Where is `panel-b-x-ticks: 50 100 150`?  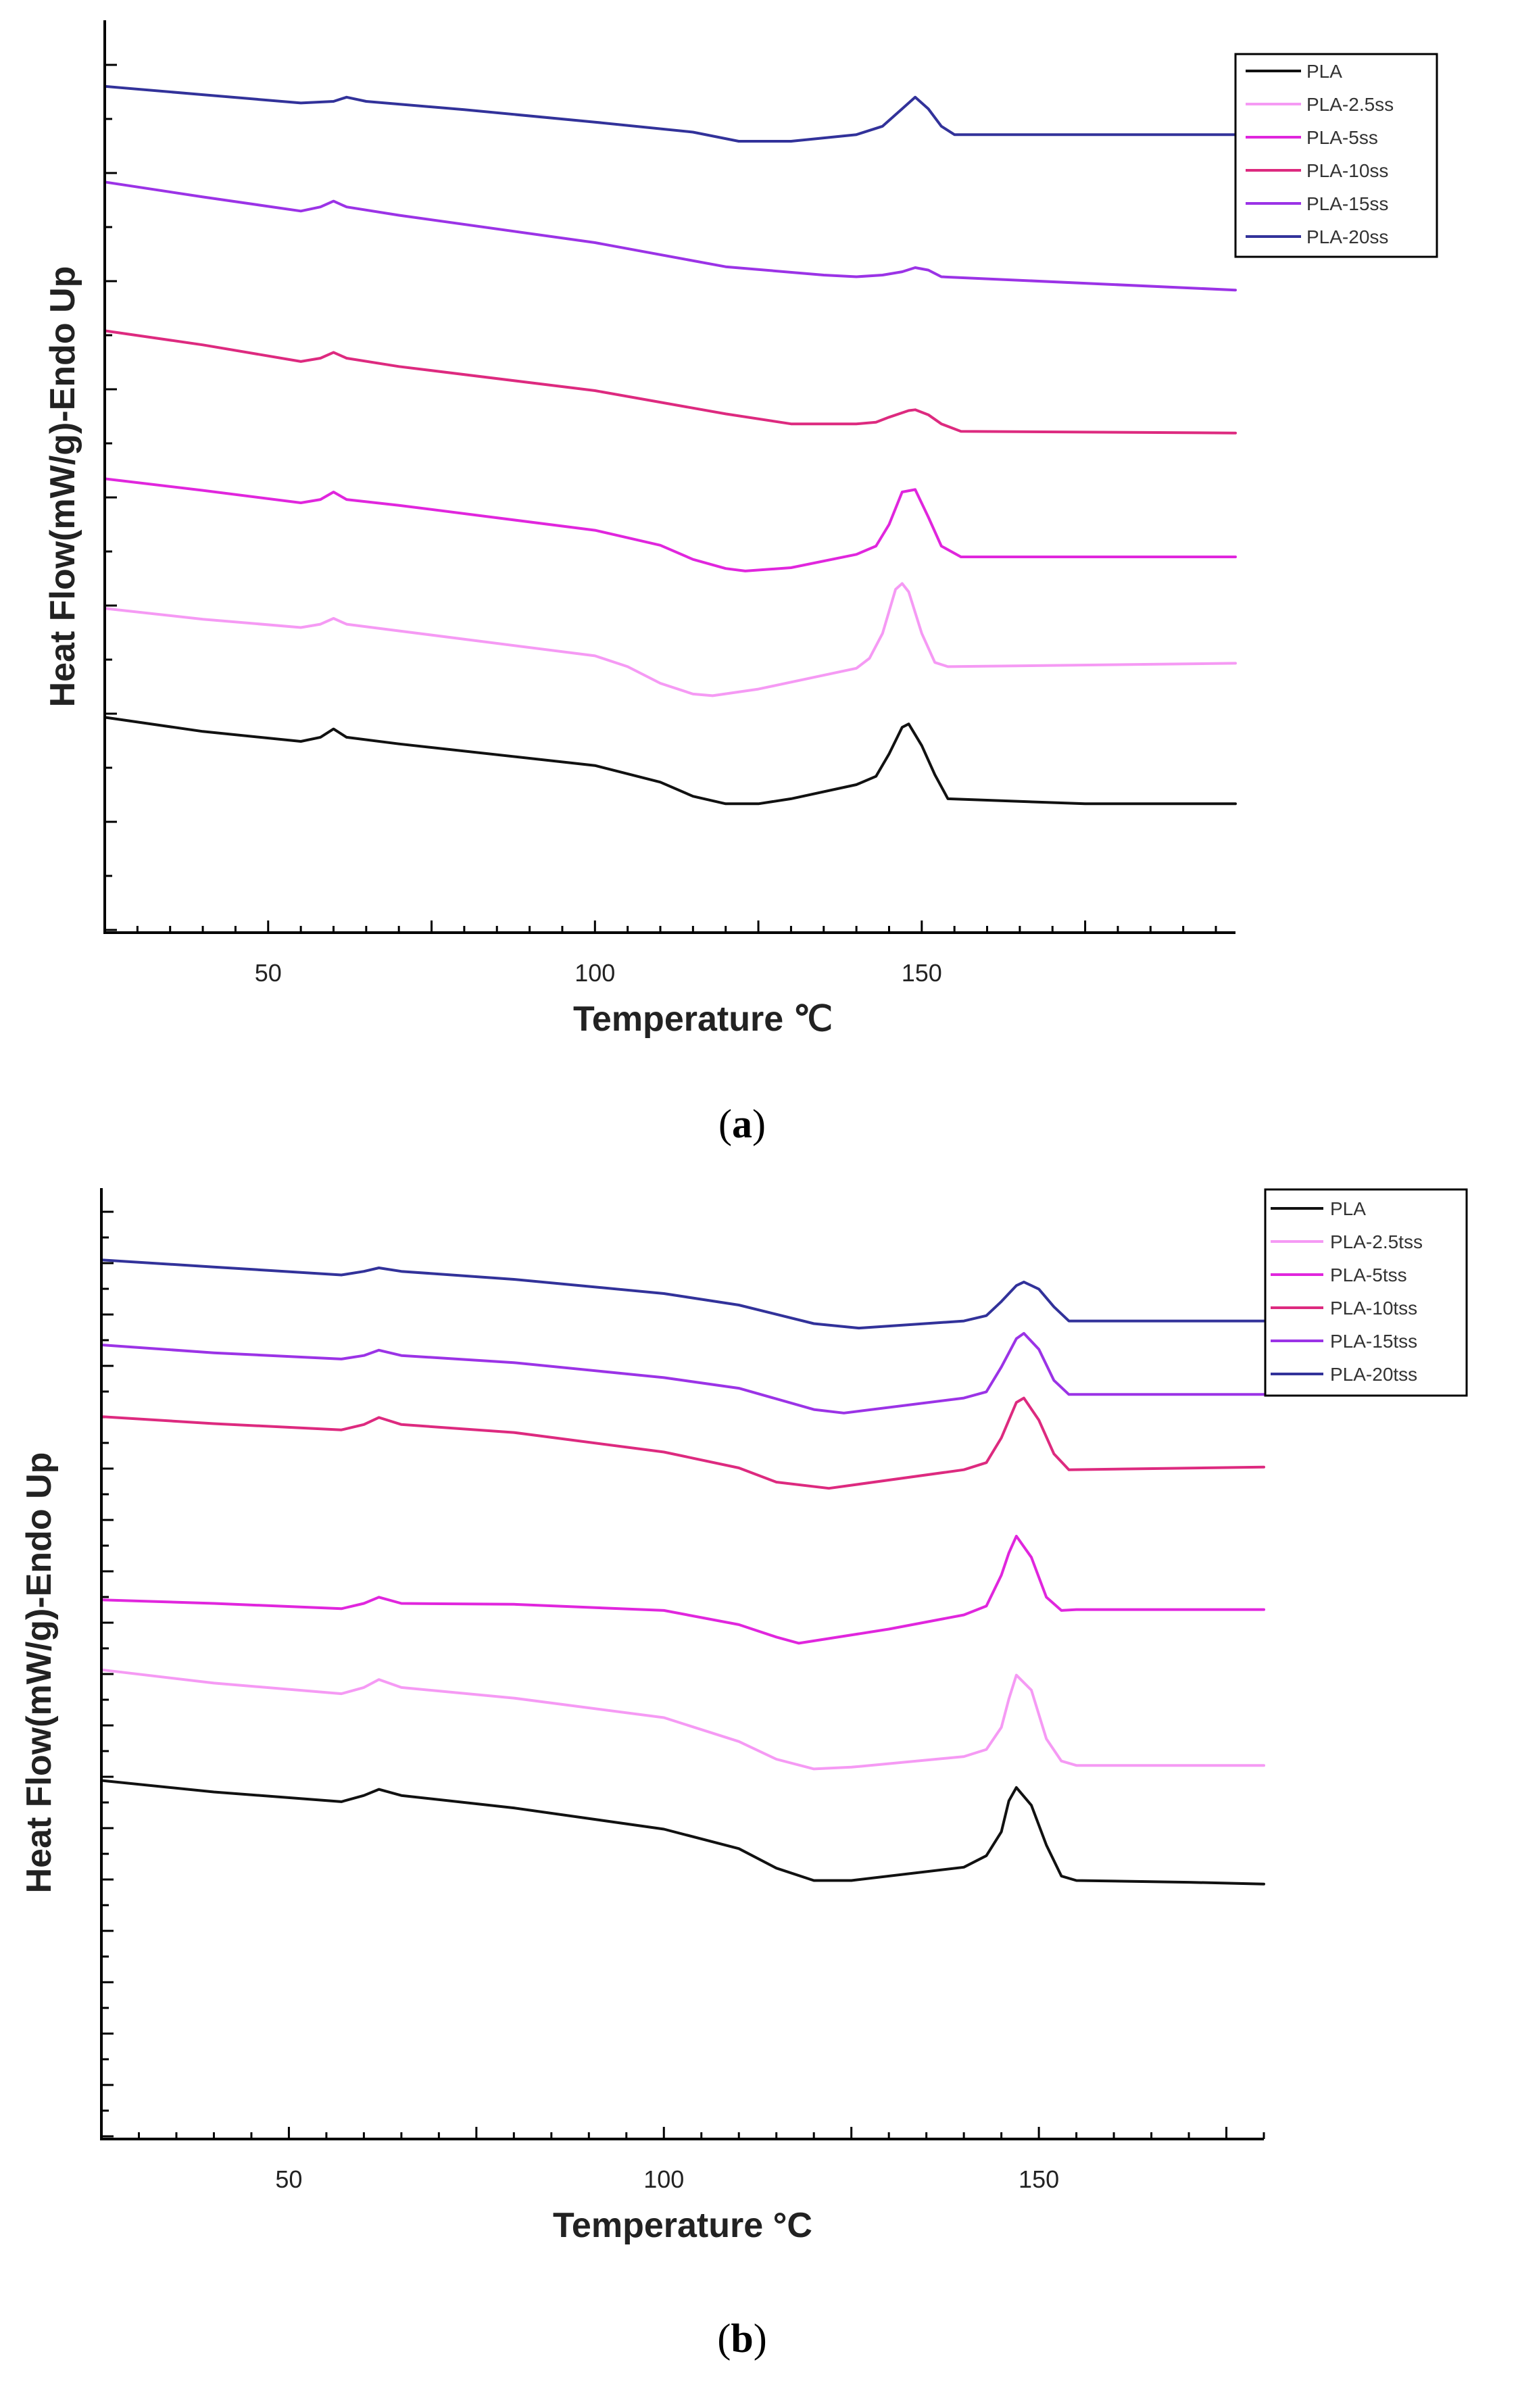
panel-b-x-ticks: 50 100 150 is located at coordinates (682, 2160).